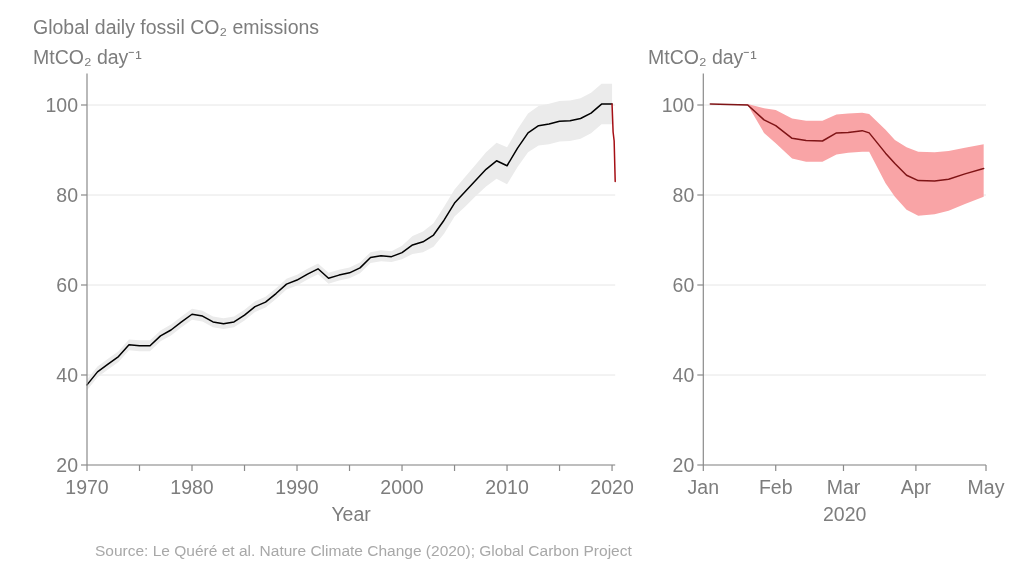 The image size is (1024, 575). Describe the element at coordinates (402, 487) in the screenshot. I see `x-tick-label: 2000` at that location.